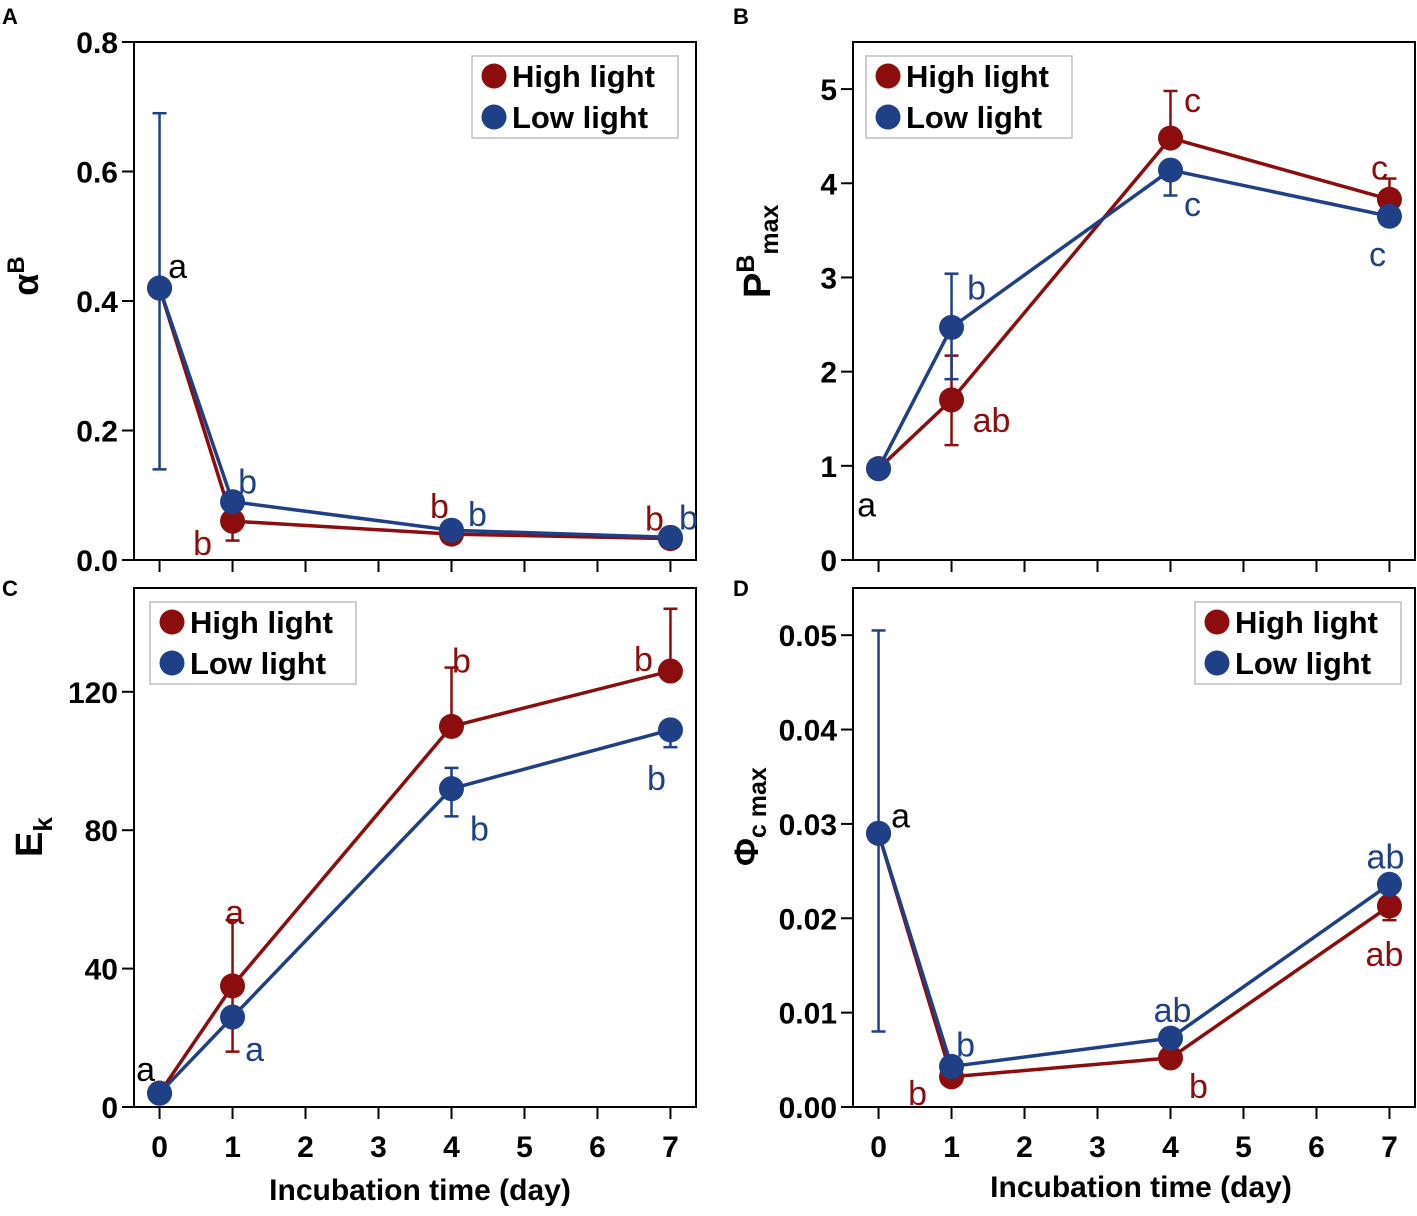 Image resolution: width=1417 pixels, height=1216 pixels. I want to click on y-tick-label: 80, so click(101, 831).